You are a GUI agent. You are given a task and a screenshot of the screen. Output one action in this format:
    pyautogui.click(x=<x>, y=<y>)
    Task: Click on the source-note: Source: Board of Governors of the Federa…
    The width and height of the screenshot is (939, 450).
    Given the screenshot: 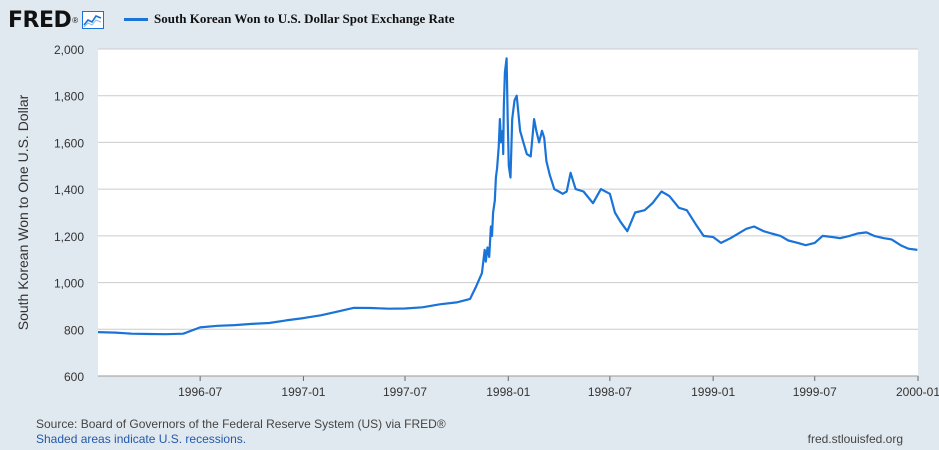 What is the action you would take?
    pyautogui.click(x=241, y=424)
    